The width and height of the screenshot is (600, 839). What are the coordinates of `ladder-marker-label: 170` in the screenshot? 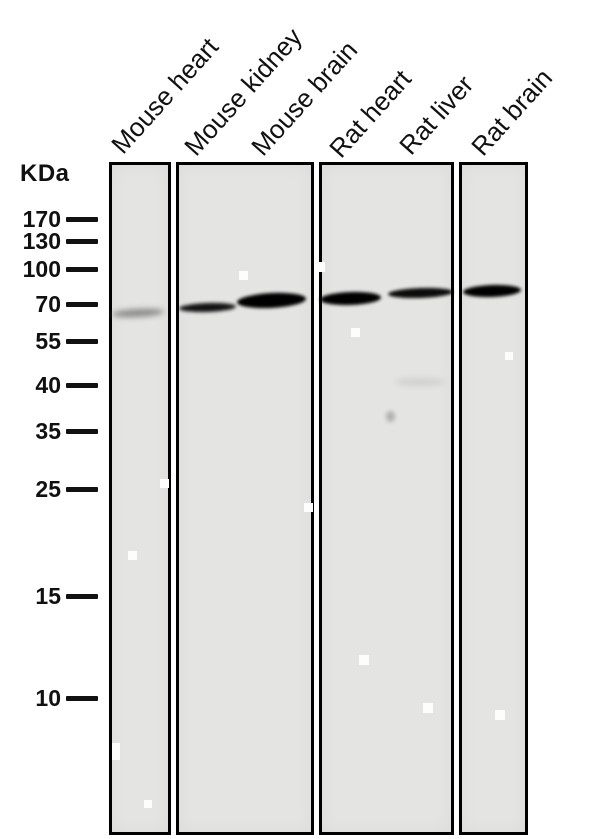 It's located at (41, 218).